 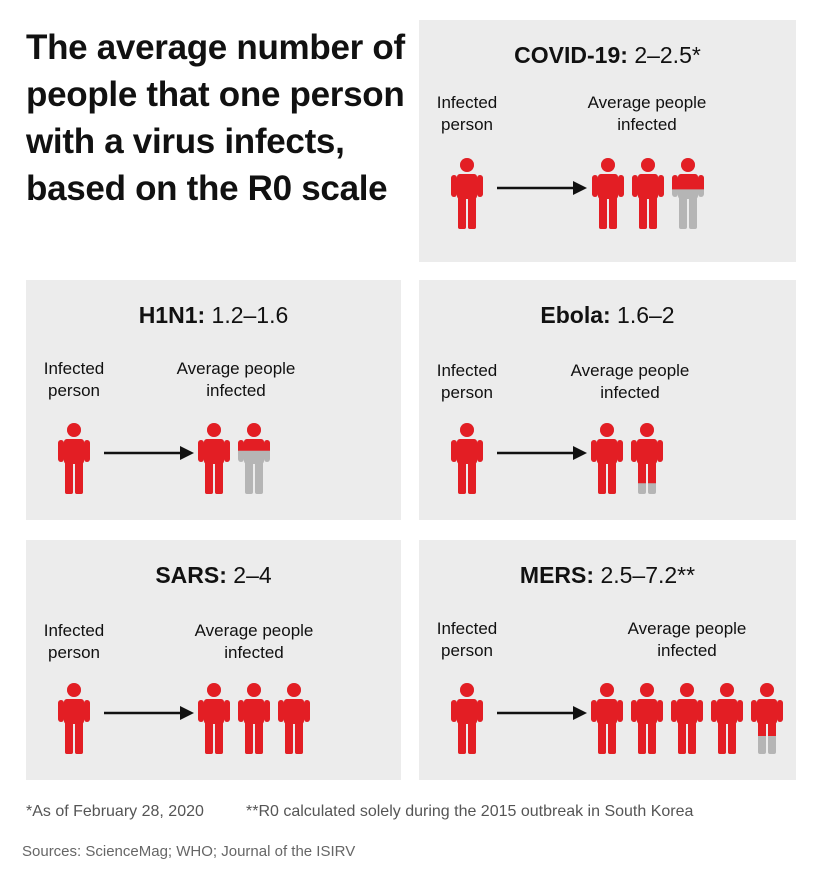 I want to click on virus-name: SARS:, so click(x=191, y=575).